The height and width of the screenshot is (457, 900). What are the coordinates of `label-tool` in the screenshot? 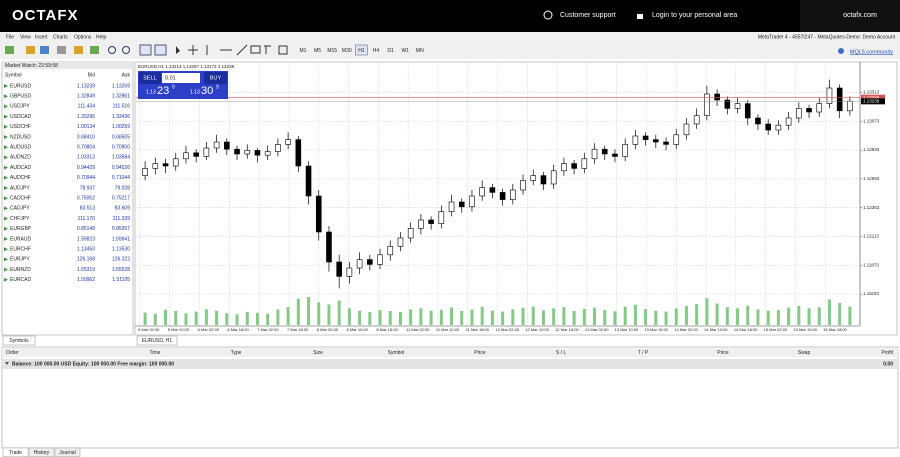 It's located at (267, 49).